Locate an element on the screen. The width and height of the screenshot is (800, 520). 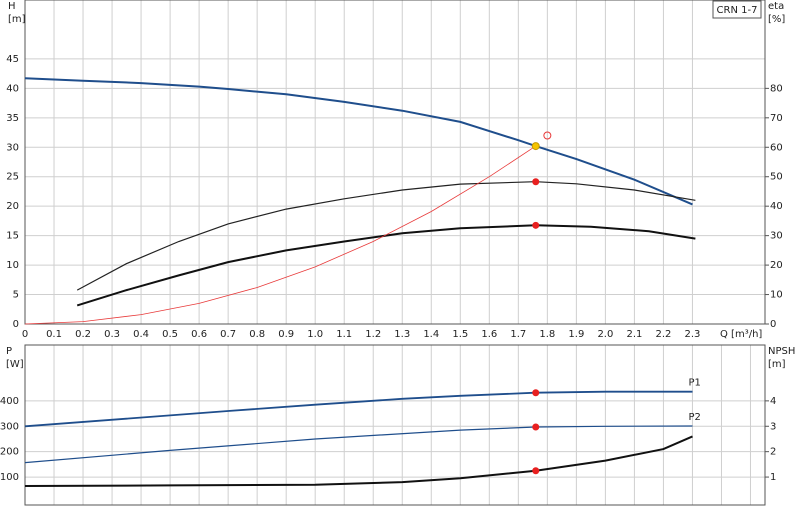
y-tick-label: 5 is located at coordinates (16, 295).